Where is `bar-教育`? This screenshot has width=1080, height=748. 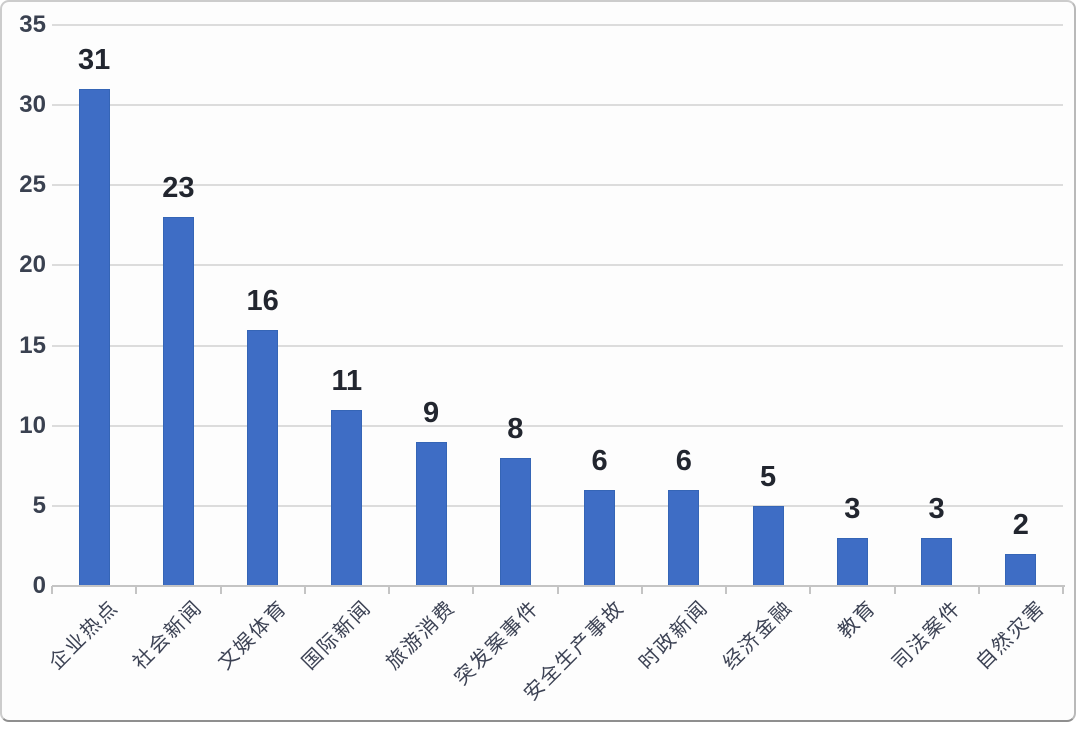 bar-教育 is located at coordinates (852, 561).